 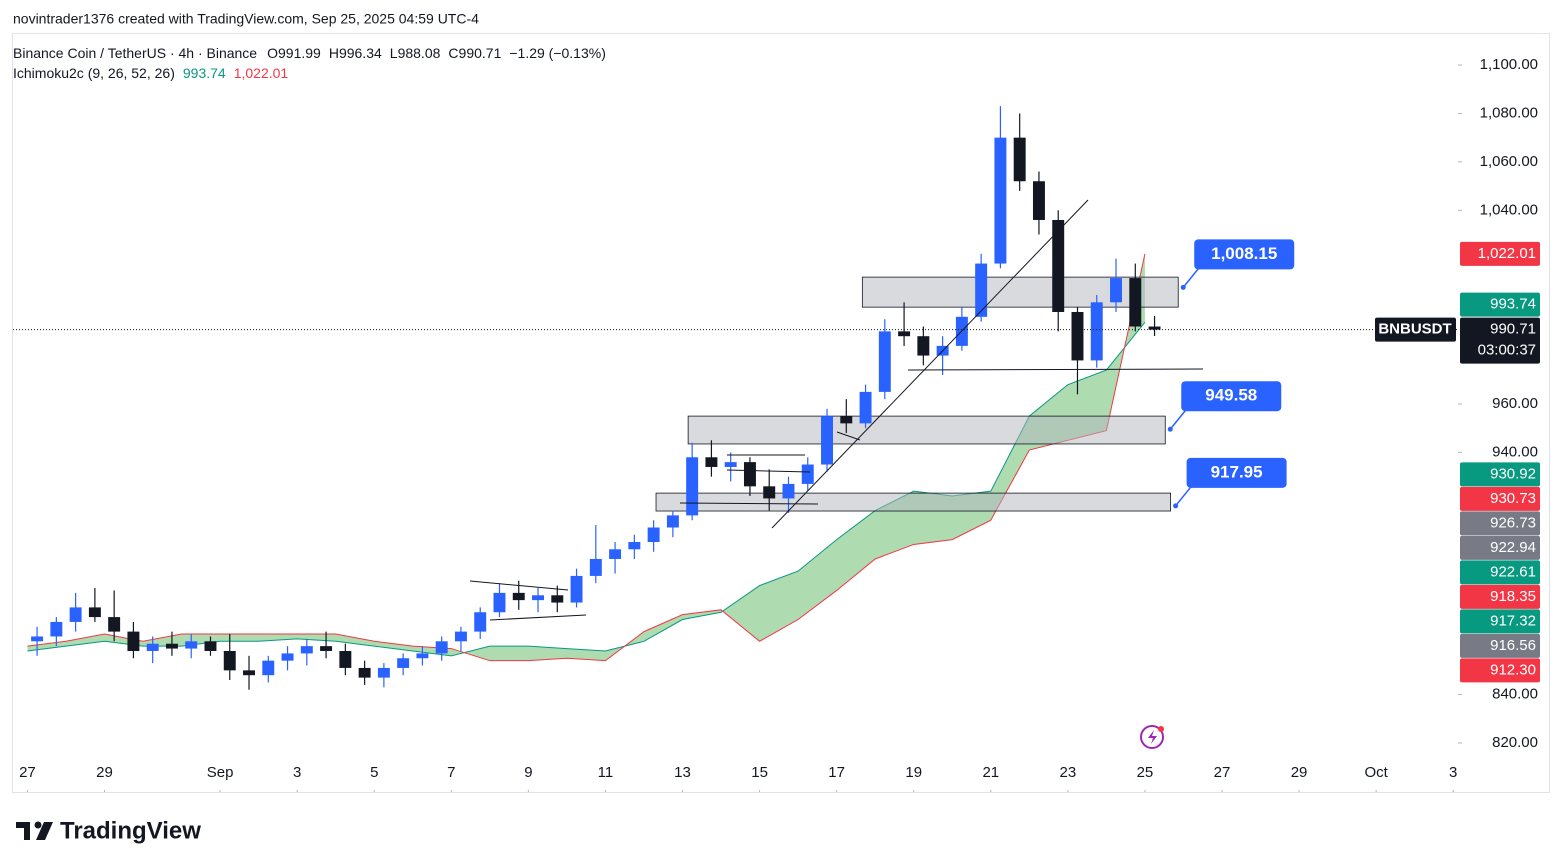 What do you see at coordinates (419, 53) in the screenshot?
I see `ohlc-value: 988.08` at bounding box center [419, 53].